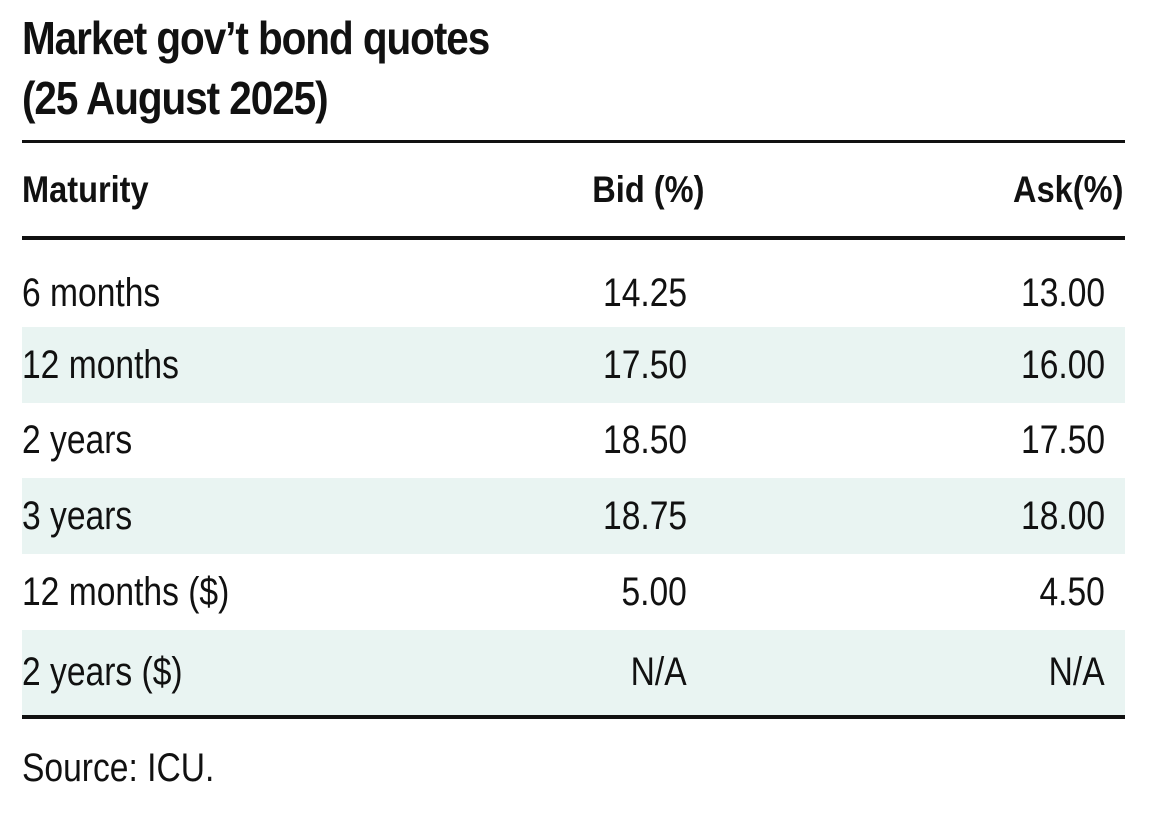 The image size is (1159, 823). Describe the element at coordinates (256, 38) in the screenshot. I see `title-line-1: Market gov’t bond quotes` at that location.